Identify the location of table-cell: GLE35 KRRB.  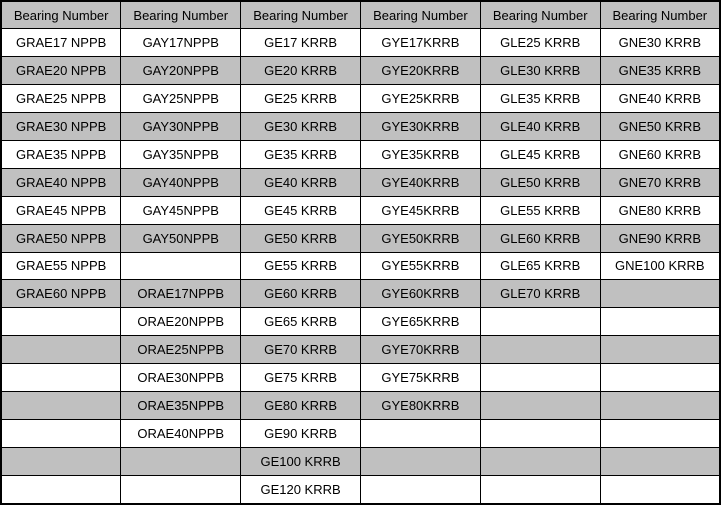
(540, 98).